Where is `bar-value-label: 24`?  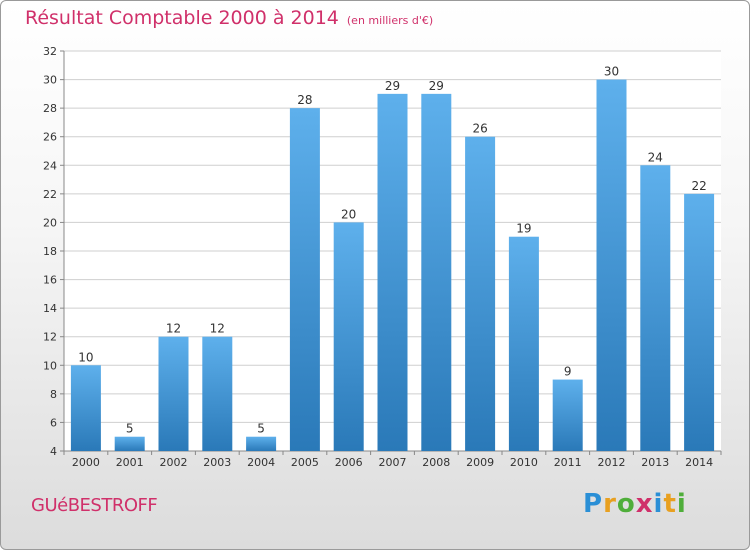 bar-value-label: 24 is located at coordinates (655, 157).